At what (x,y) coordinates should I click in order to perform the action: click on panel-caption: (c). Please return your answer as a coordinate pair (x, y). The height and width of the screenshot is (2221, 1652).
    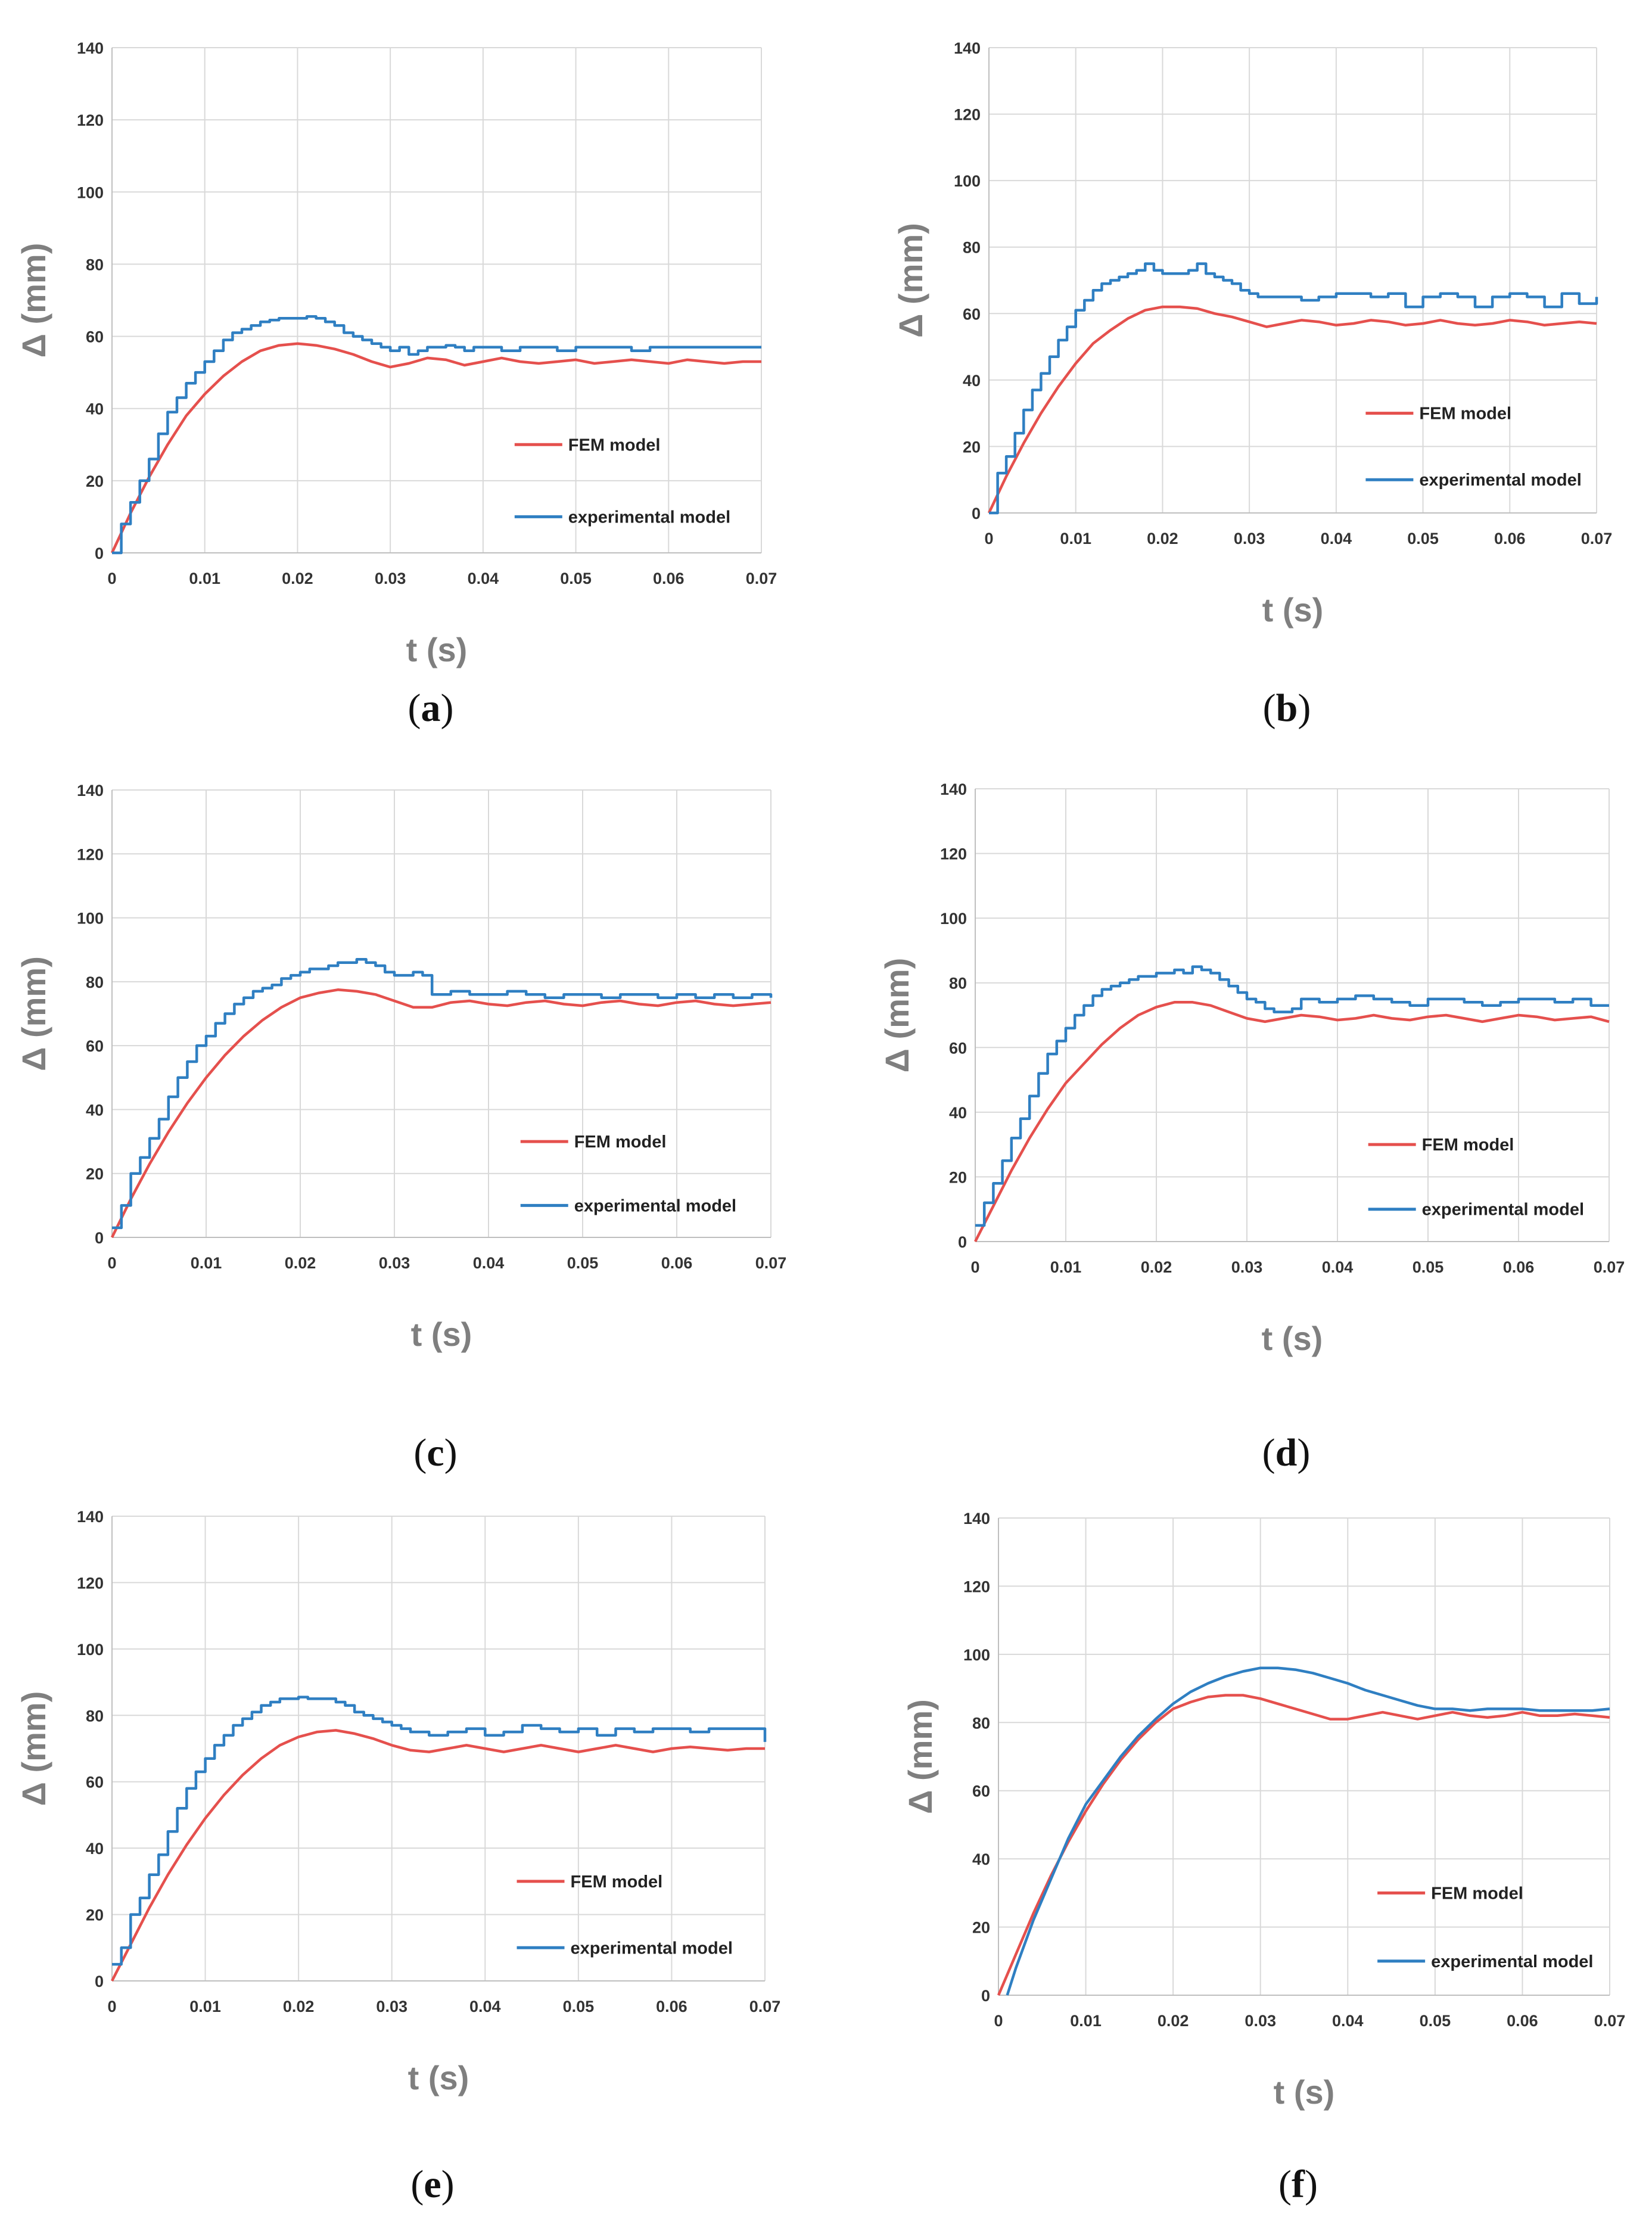
    Looking at the image, I should click on (435, 1453).